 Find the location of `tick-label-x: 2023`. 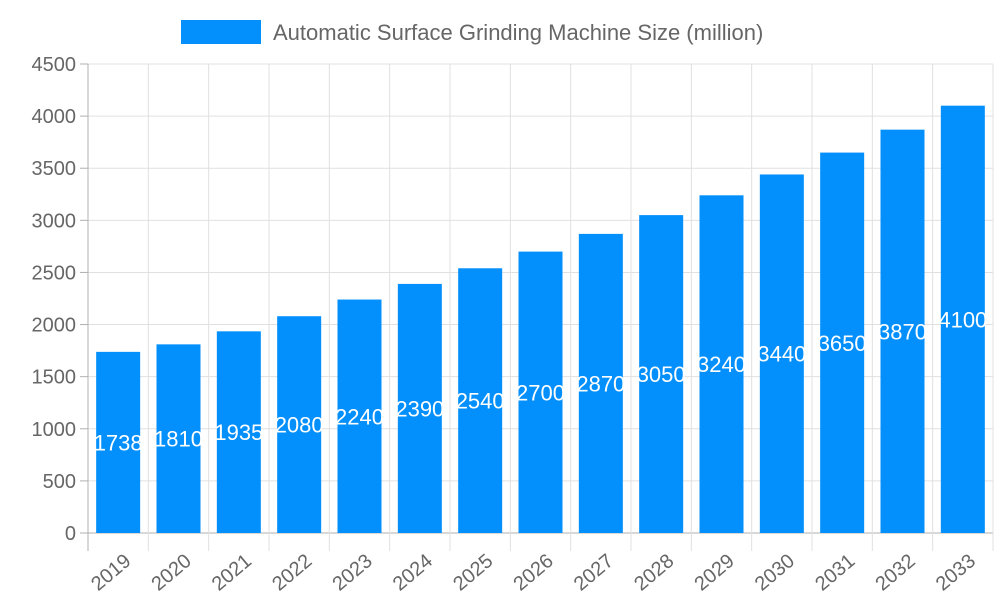

tick-label-x: 2023 is located at coordinates (352, 572).